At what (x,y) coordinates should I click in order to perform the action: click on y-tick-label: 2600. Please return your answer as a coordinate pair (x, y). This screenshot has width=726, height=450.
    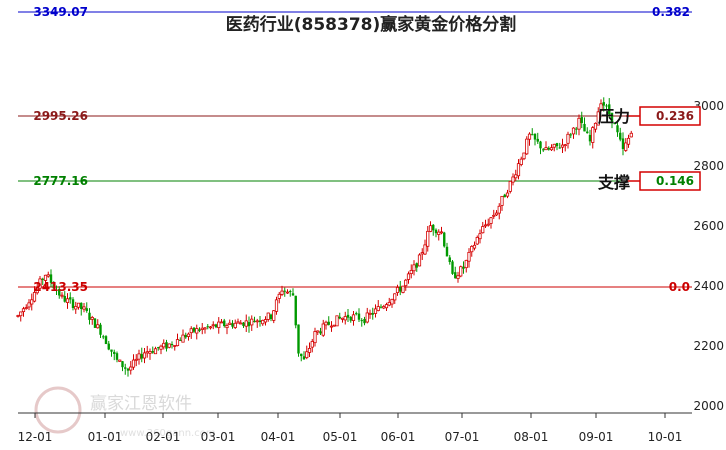
    Looking at the image, I should click on (708, 226).